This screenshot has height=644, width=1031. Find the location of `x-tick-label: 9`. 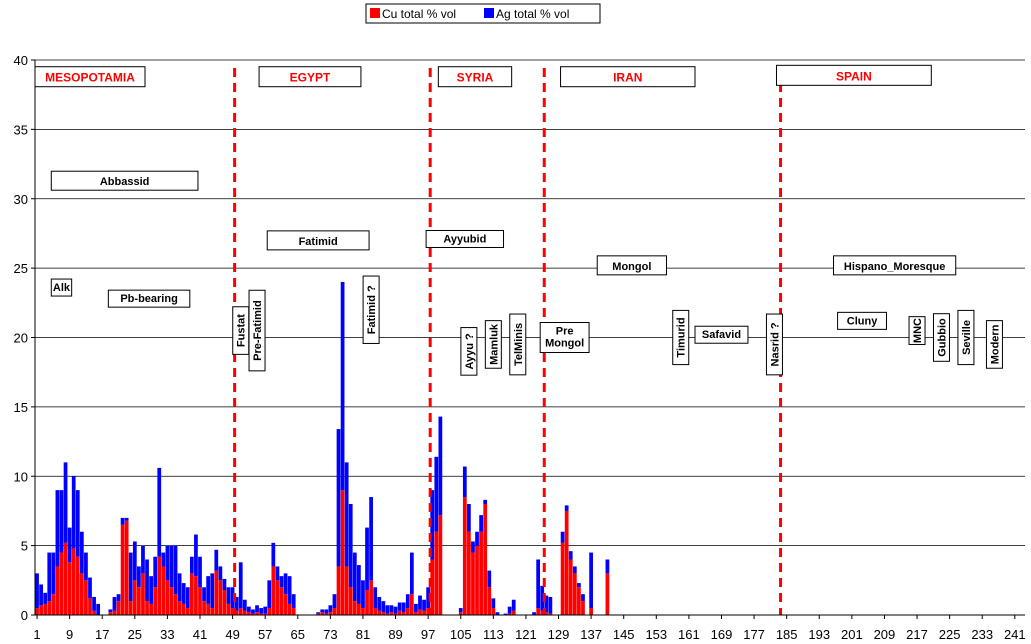

x-tick-label: 9 is located at coordinates (69, 634).